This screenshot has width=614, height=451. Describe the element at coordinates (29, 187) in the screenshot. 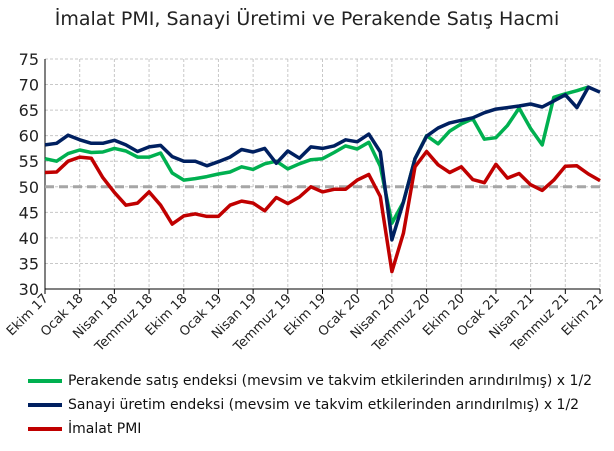

I see `y-tick-label: 50` at that location.